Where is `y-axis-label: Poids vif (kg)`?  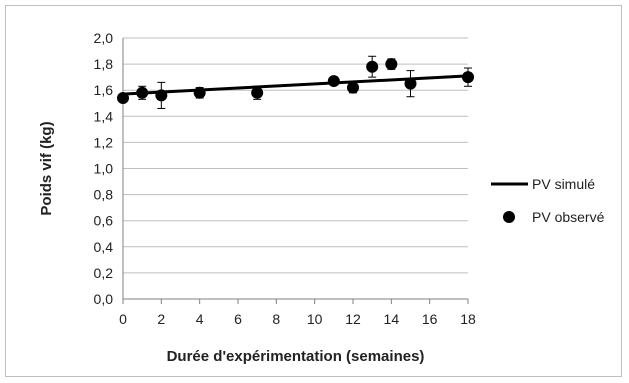 y-axis-label: Poids vif (kg) is located at coordinates (46, 168).